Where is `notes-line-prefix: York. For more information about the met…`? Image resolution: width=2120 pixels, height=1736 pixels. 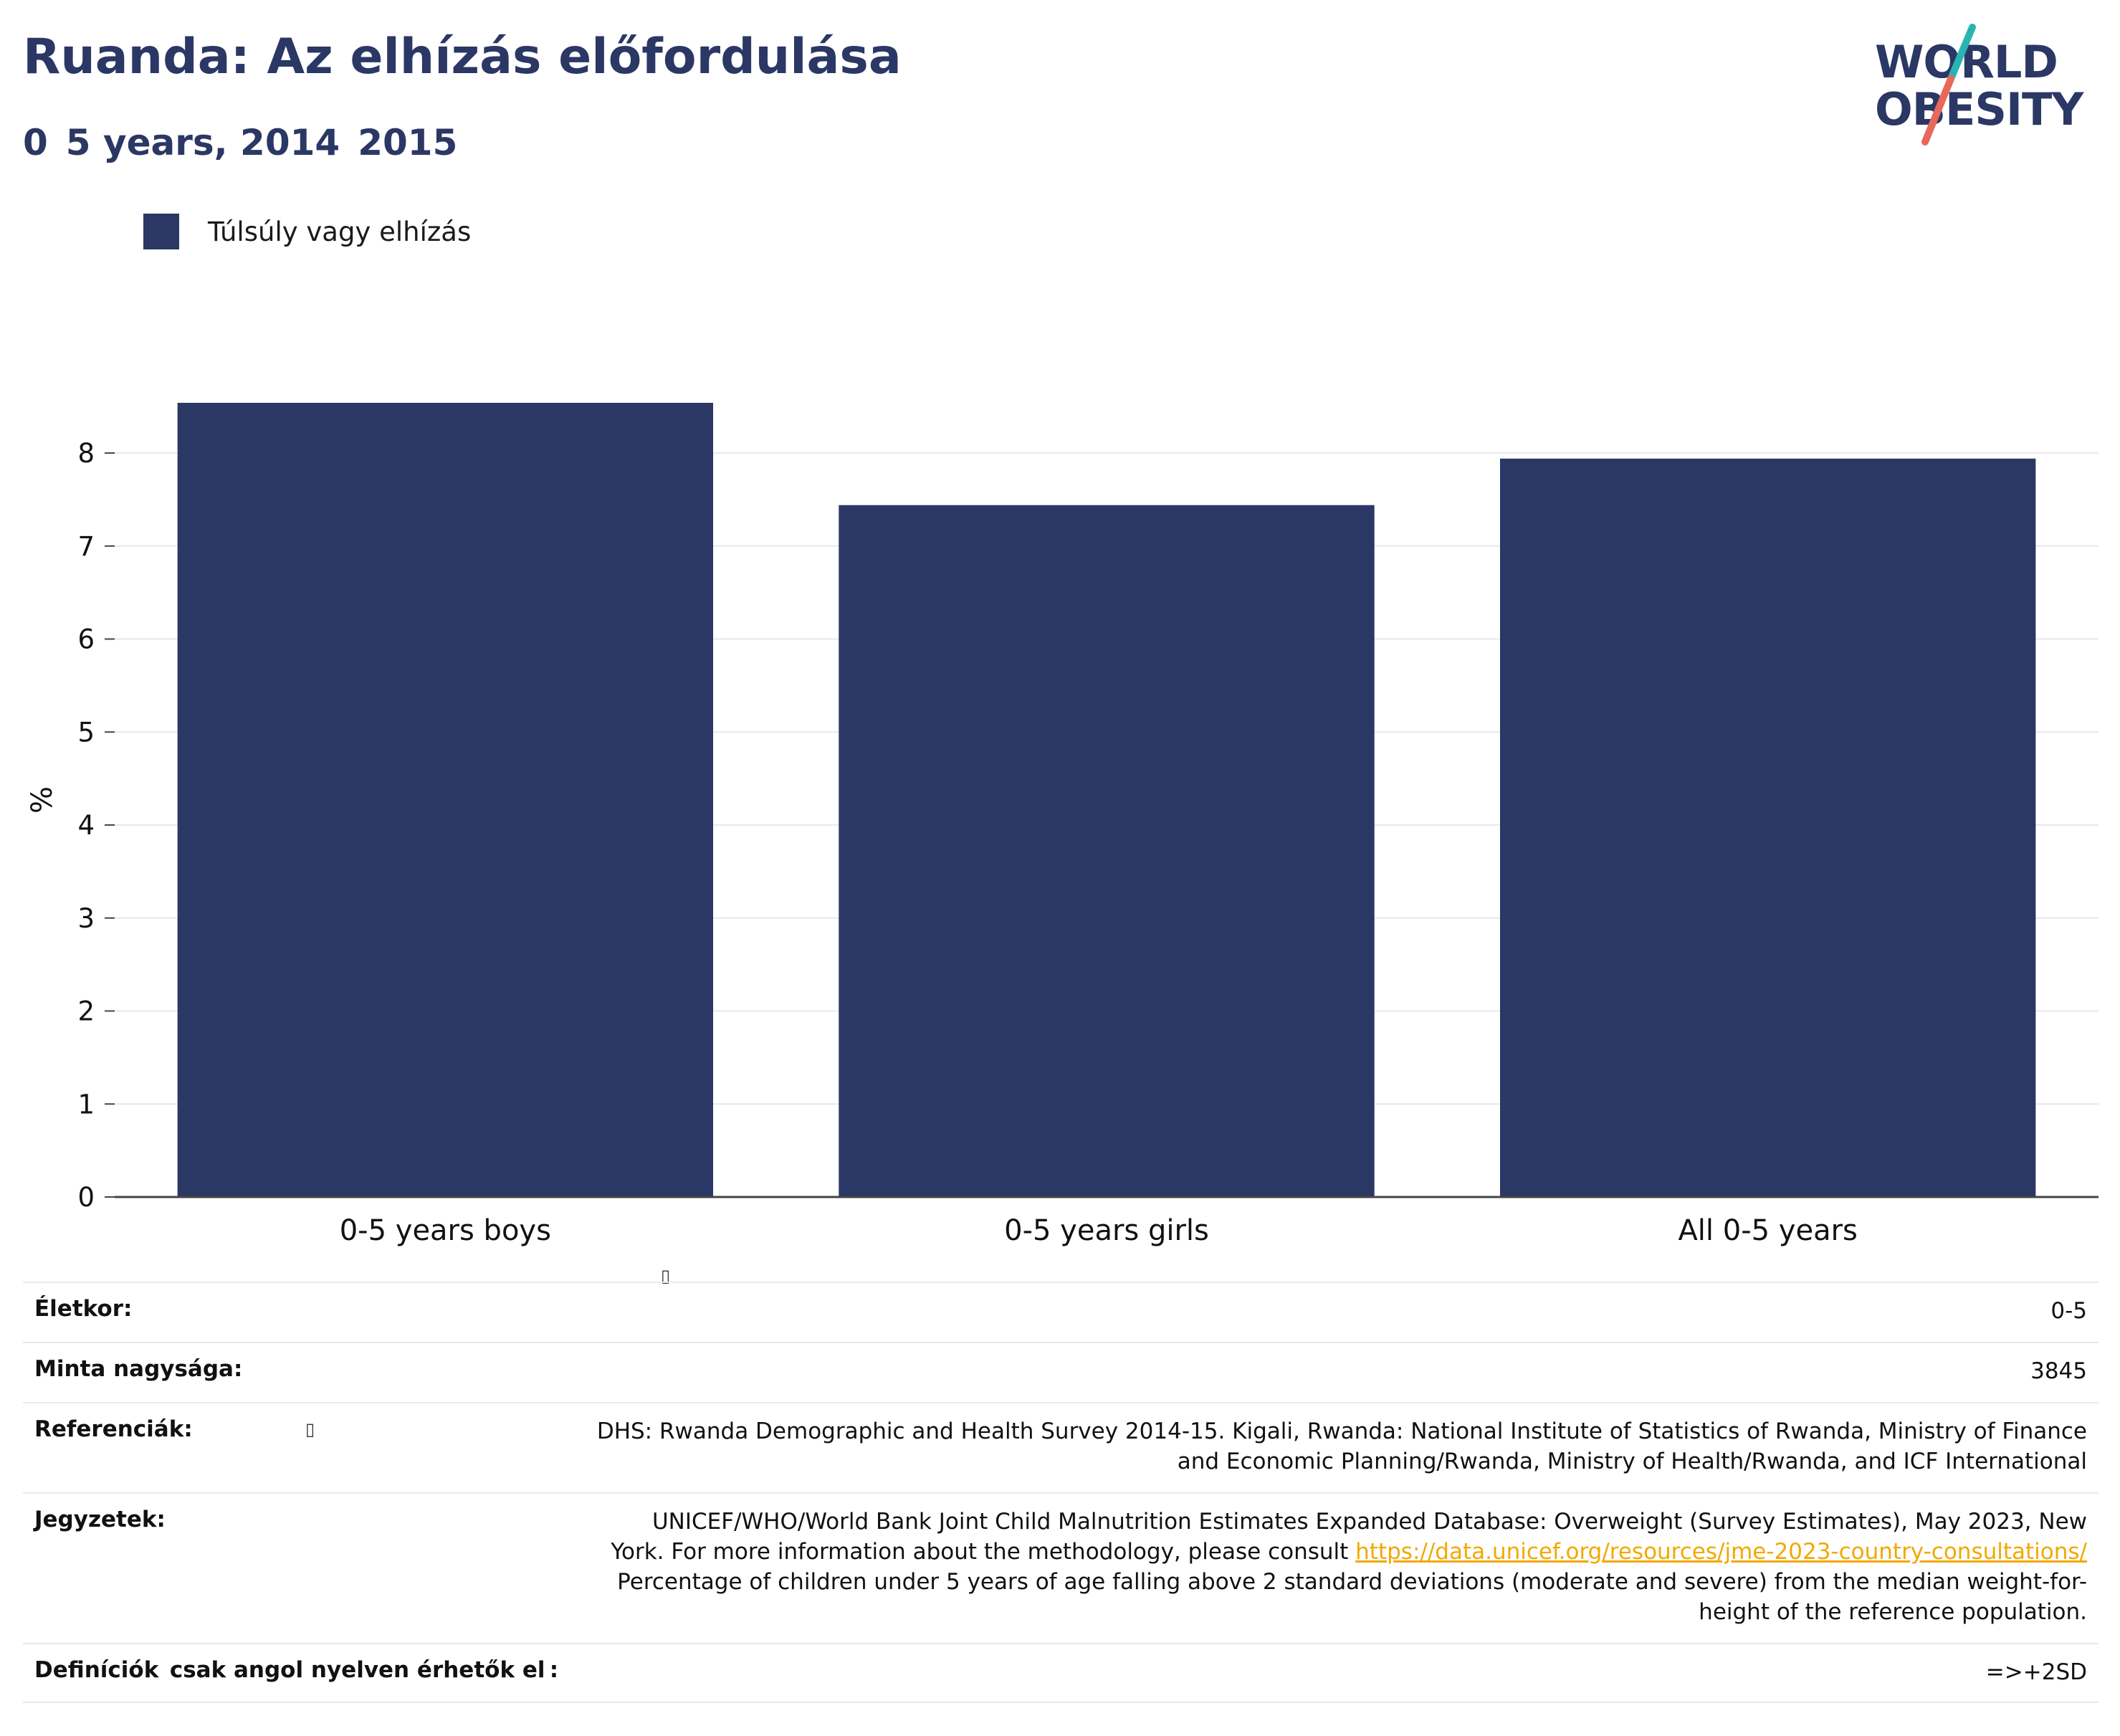
notes-line-prefix: York. For more information about the met… is located at coordinates (984, 1552).